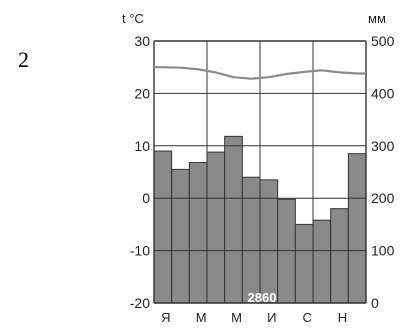  Describe the element at coordinates (383, 146) in the screenshot. I see `right-tick-label: 300` at that location.